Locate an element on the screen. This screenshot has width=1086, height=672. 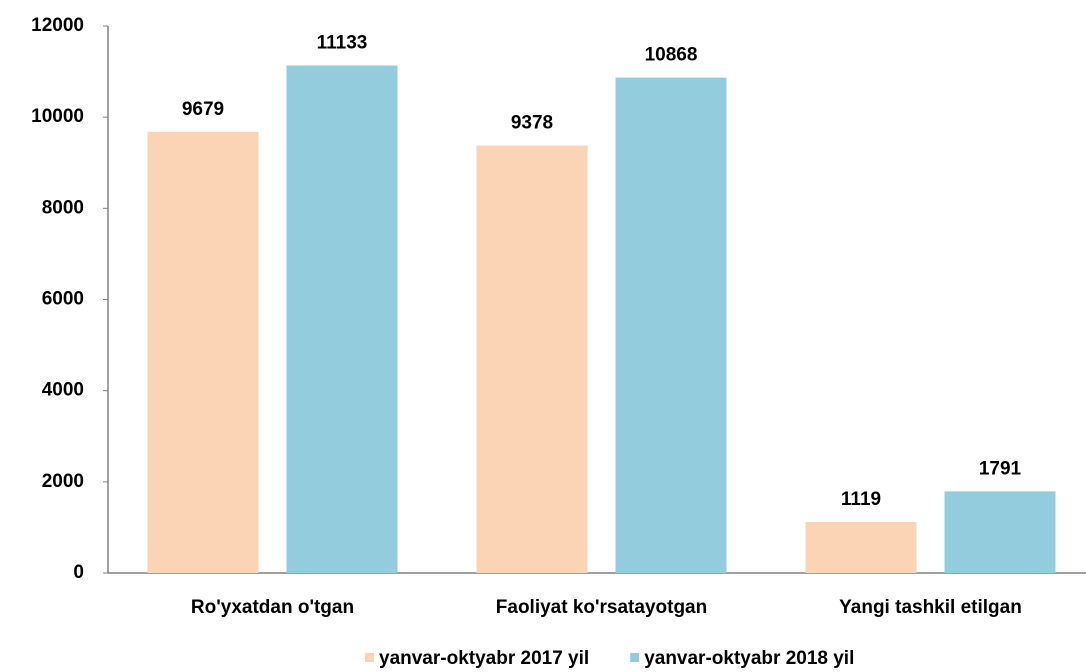
x-tick-label: Ro'yxatdan o'tgan is located at coordinates (272, 607).